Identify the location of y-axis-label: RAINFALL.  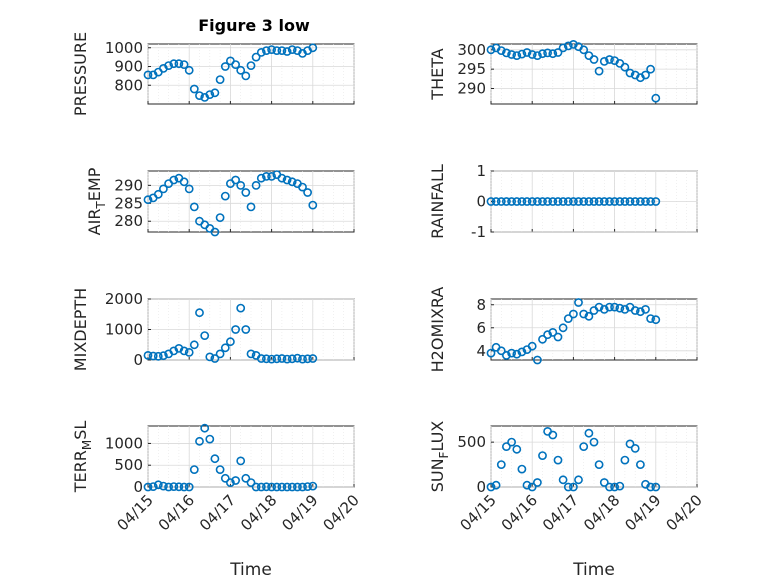
(437, 201).